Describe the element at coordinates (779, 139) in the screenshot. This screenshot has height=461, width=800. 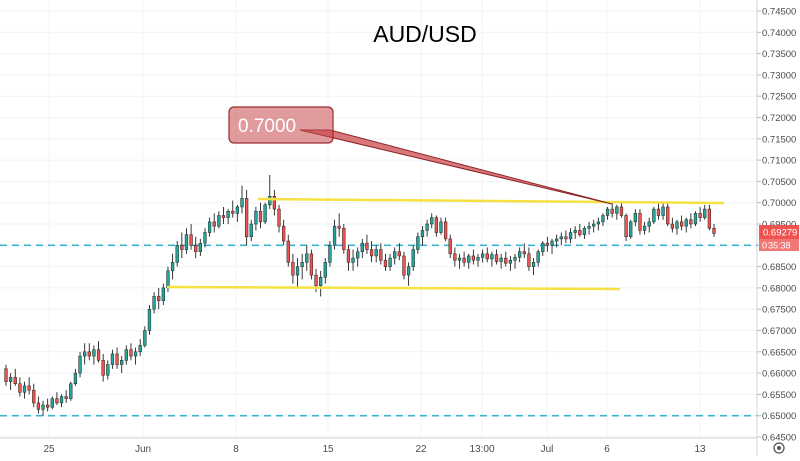
I see `price-tick-label: 0.71500` at that location.